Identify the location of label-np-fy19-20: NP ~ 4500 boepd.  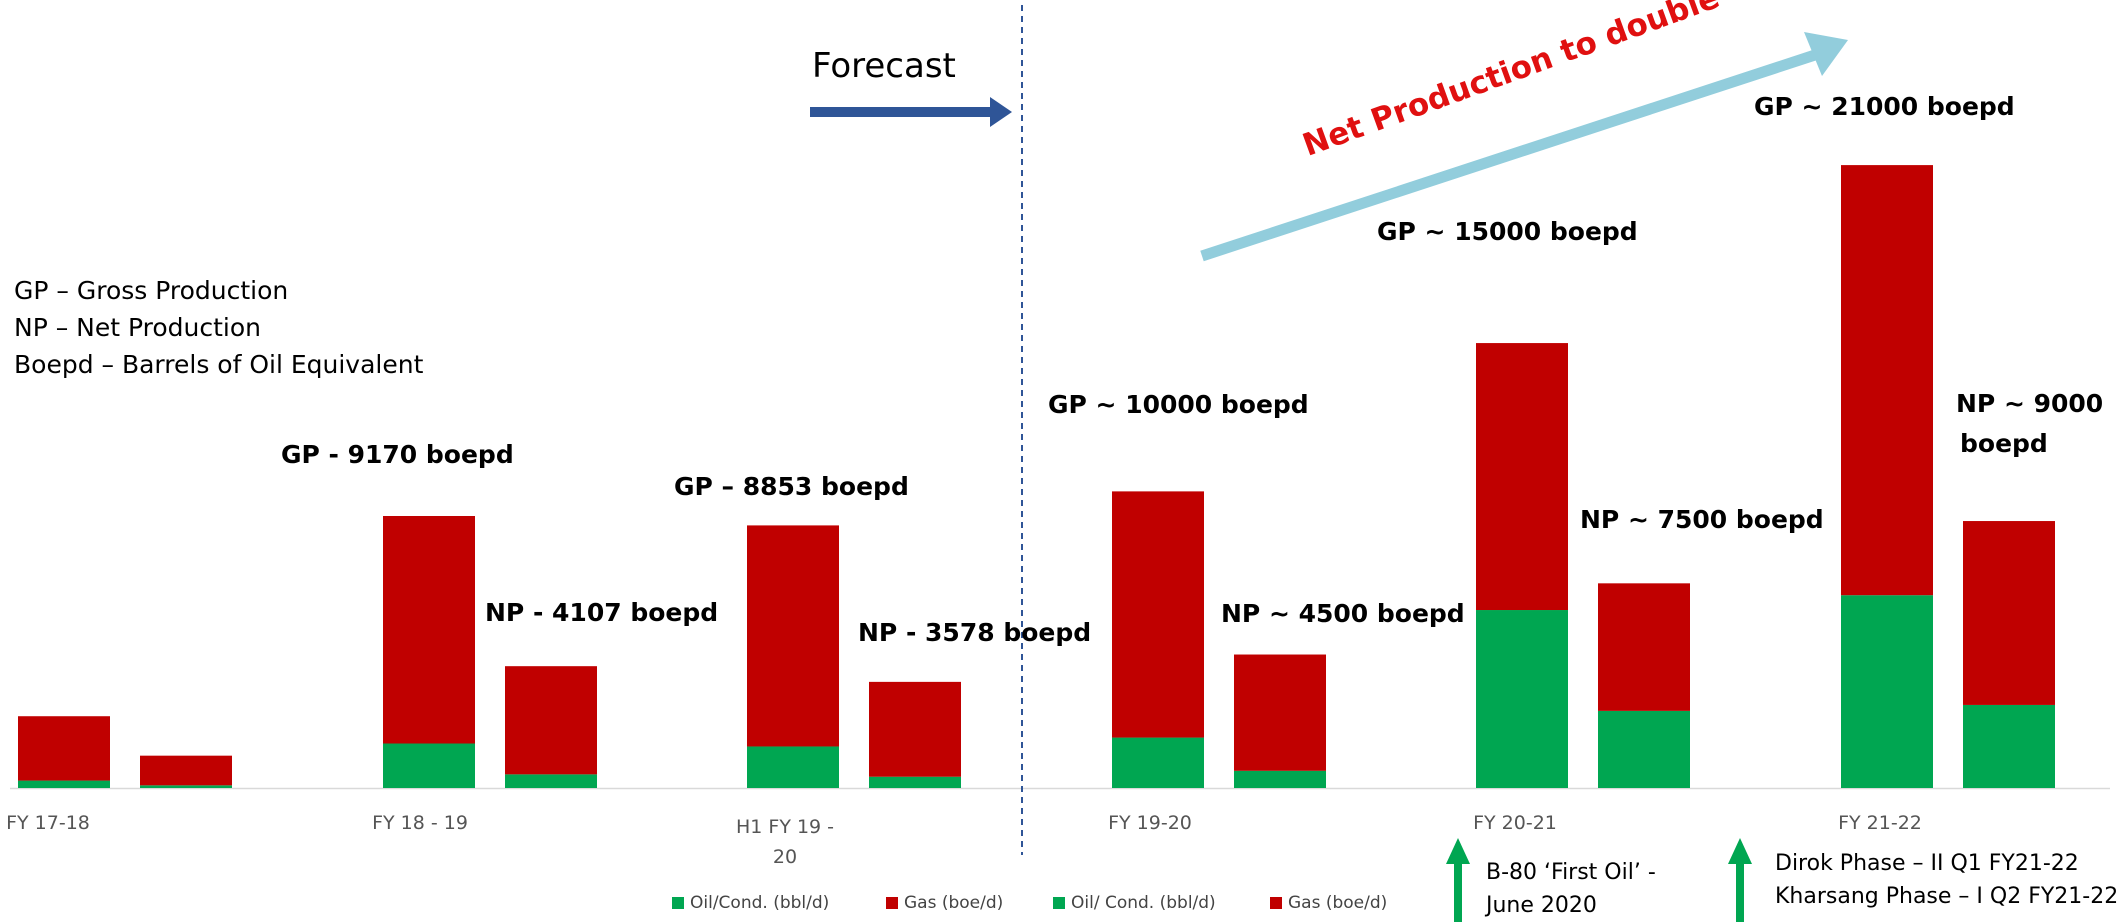
(1343, 613).